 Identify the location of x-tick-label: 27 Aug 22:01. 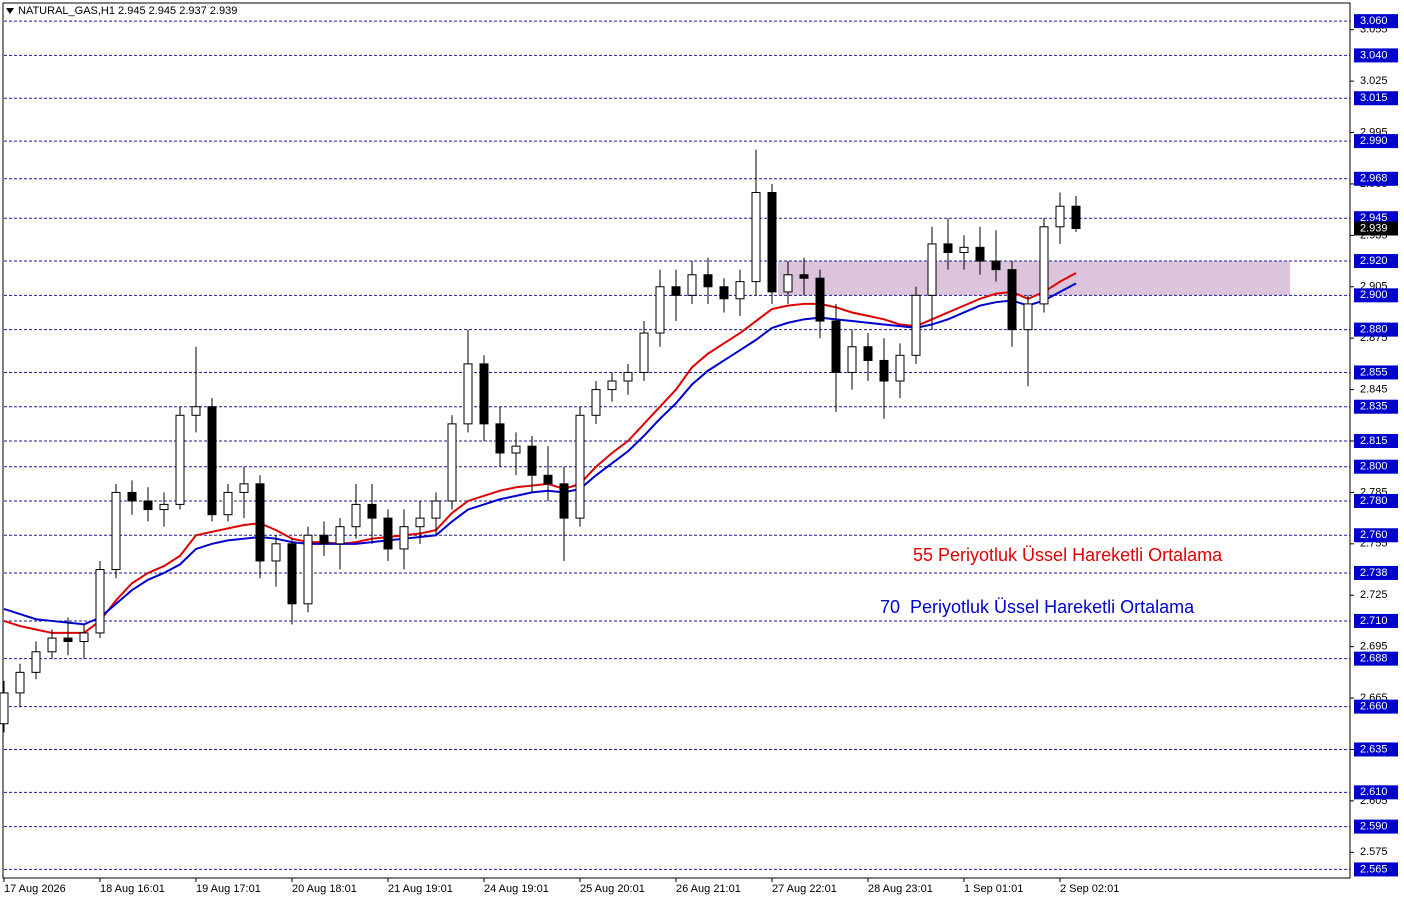
(804, 889).